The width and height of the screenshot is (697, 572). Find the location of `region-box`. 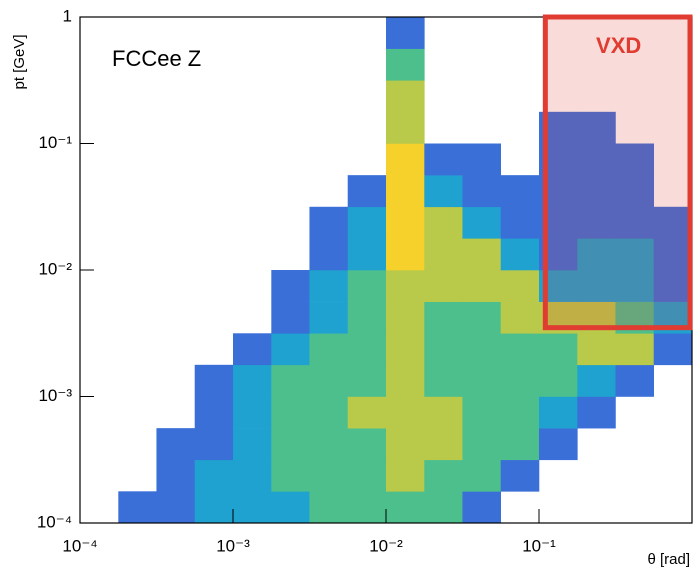

region-box is located at coordinates (617, 172).